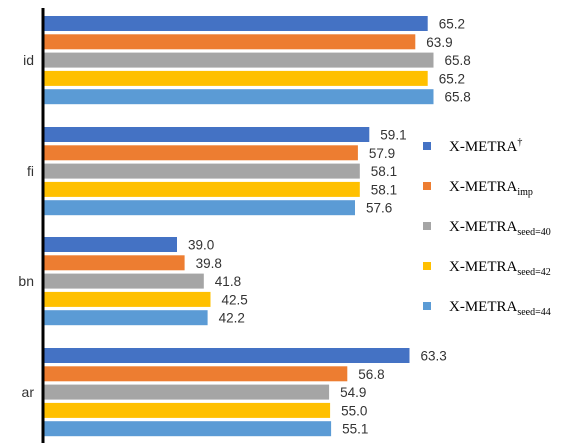 Image resolution: width=564 pixels, height=443 pixels. Describe the element at coordinates (26, 226) in the screenshot. I see `category-labels-layer: id fi bn ar` at that location.